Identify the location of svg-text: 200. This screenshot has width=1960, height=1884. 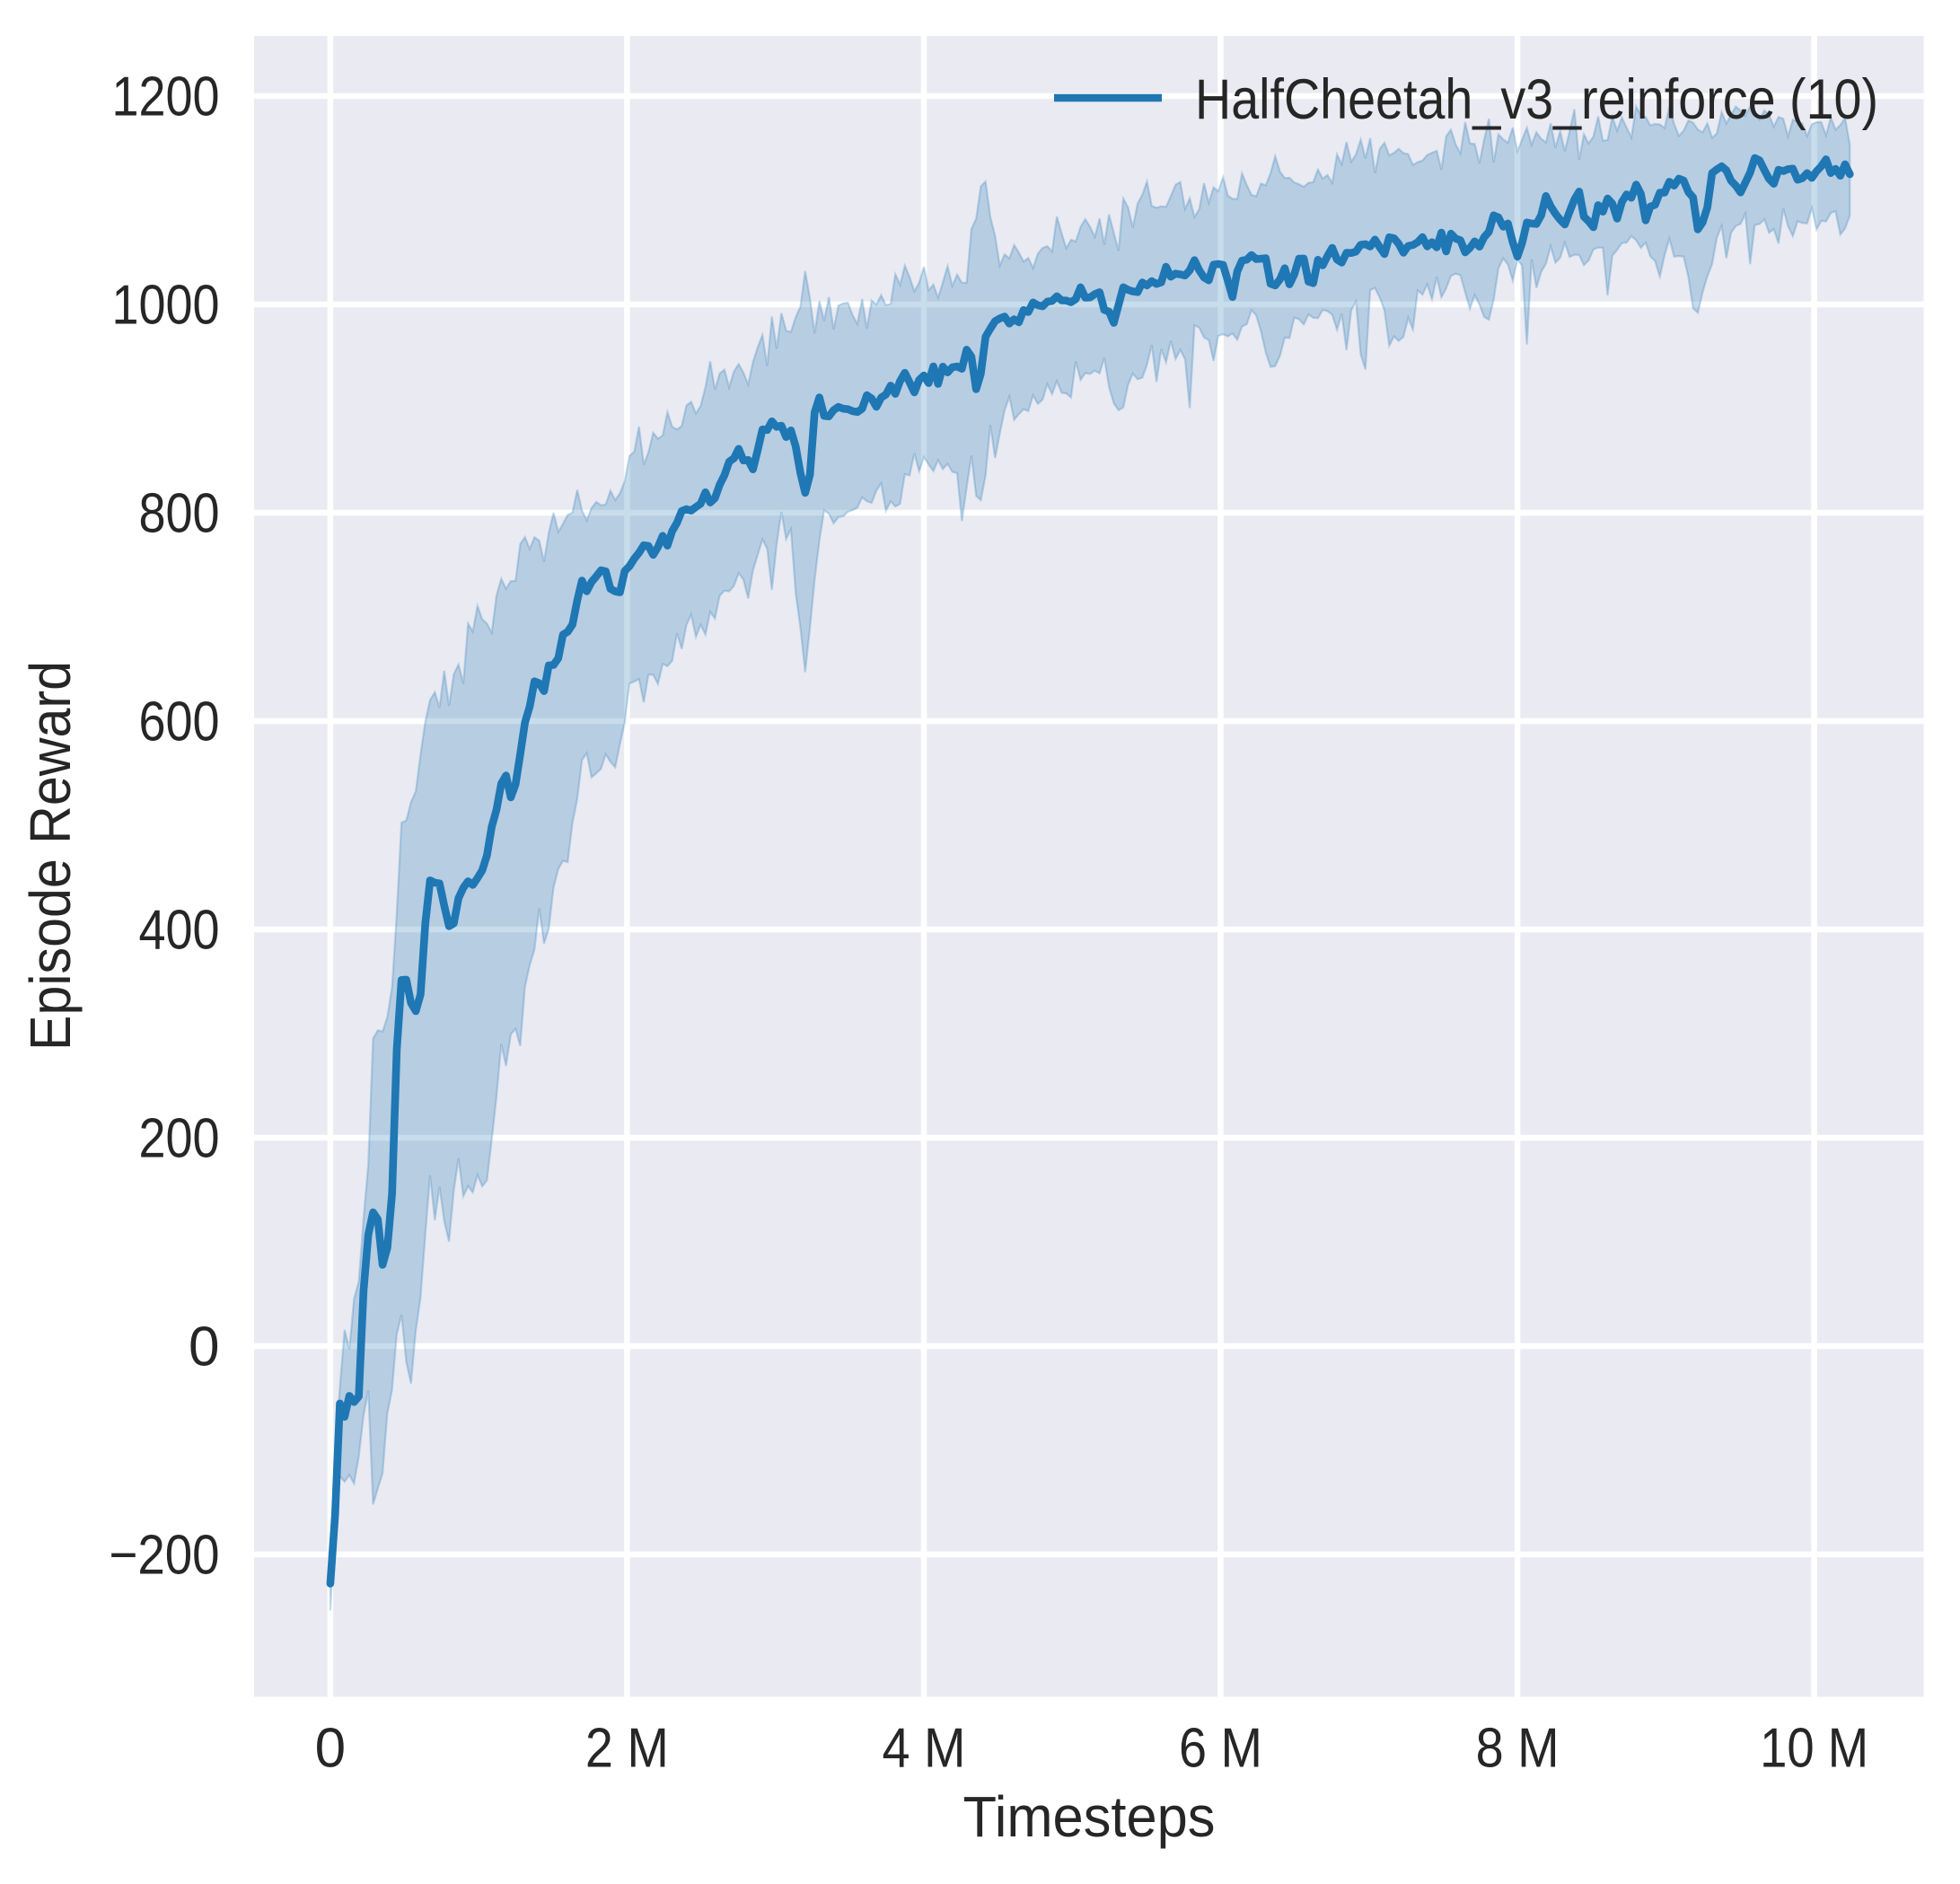
(179, 1139).